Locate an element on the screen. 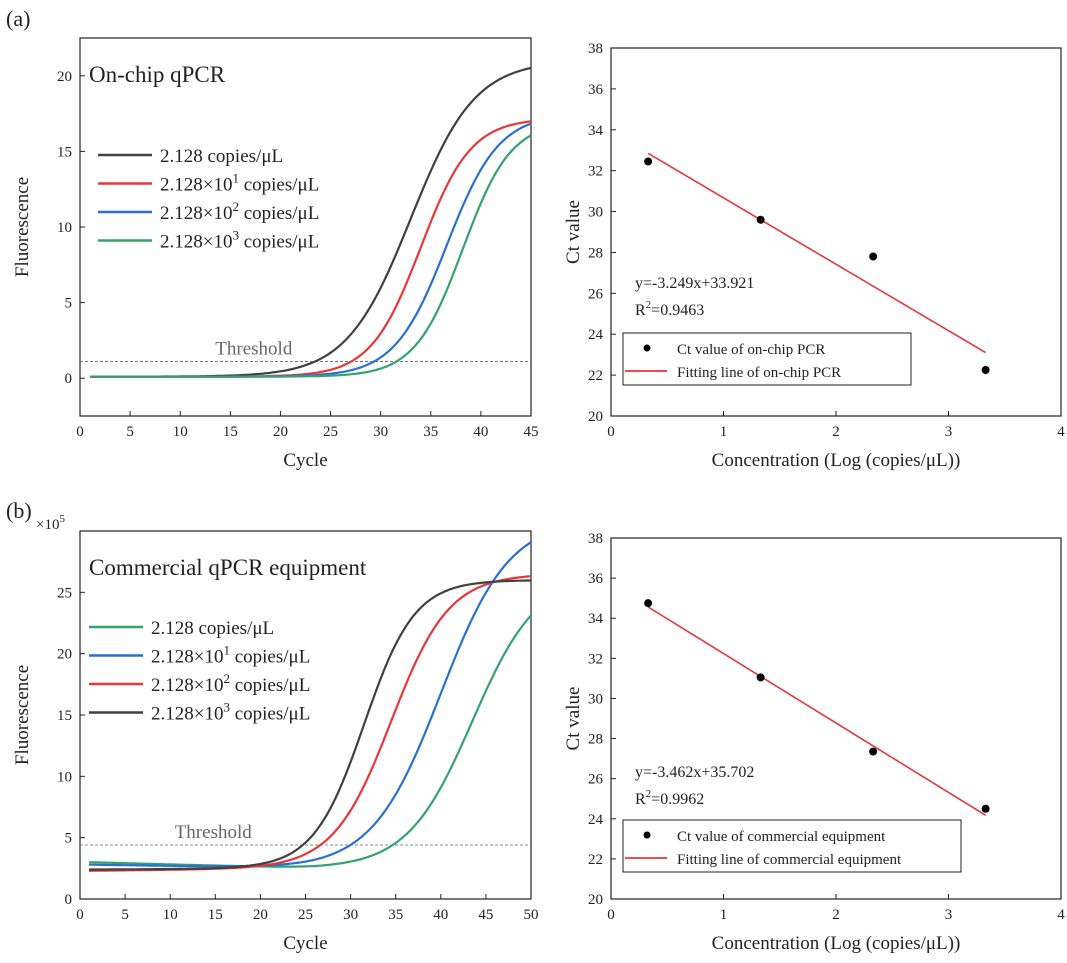 This screenshot has width=1067, height=963. x-tick-label: 35 is located at coordinates (430, 432).